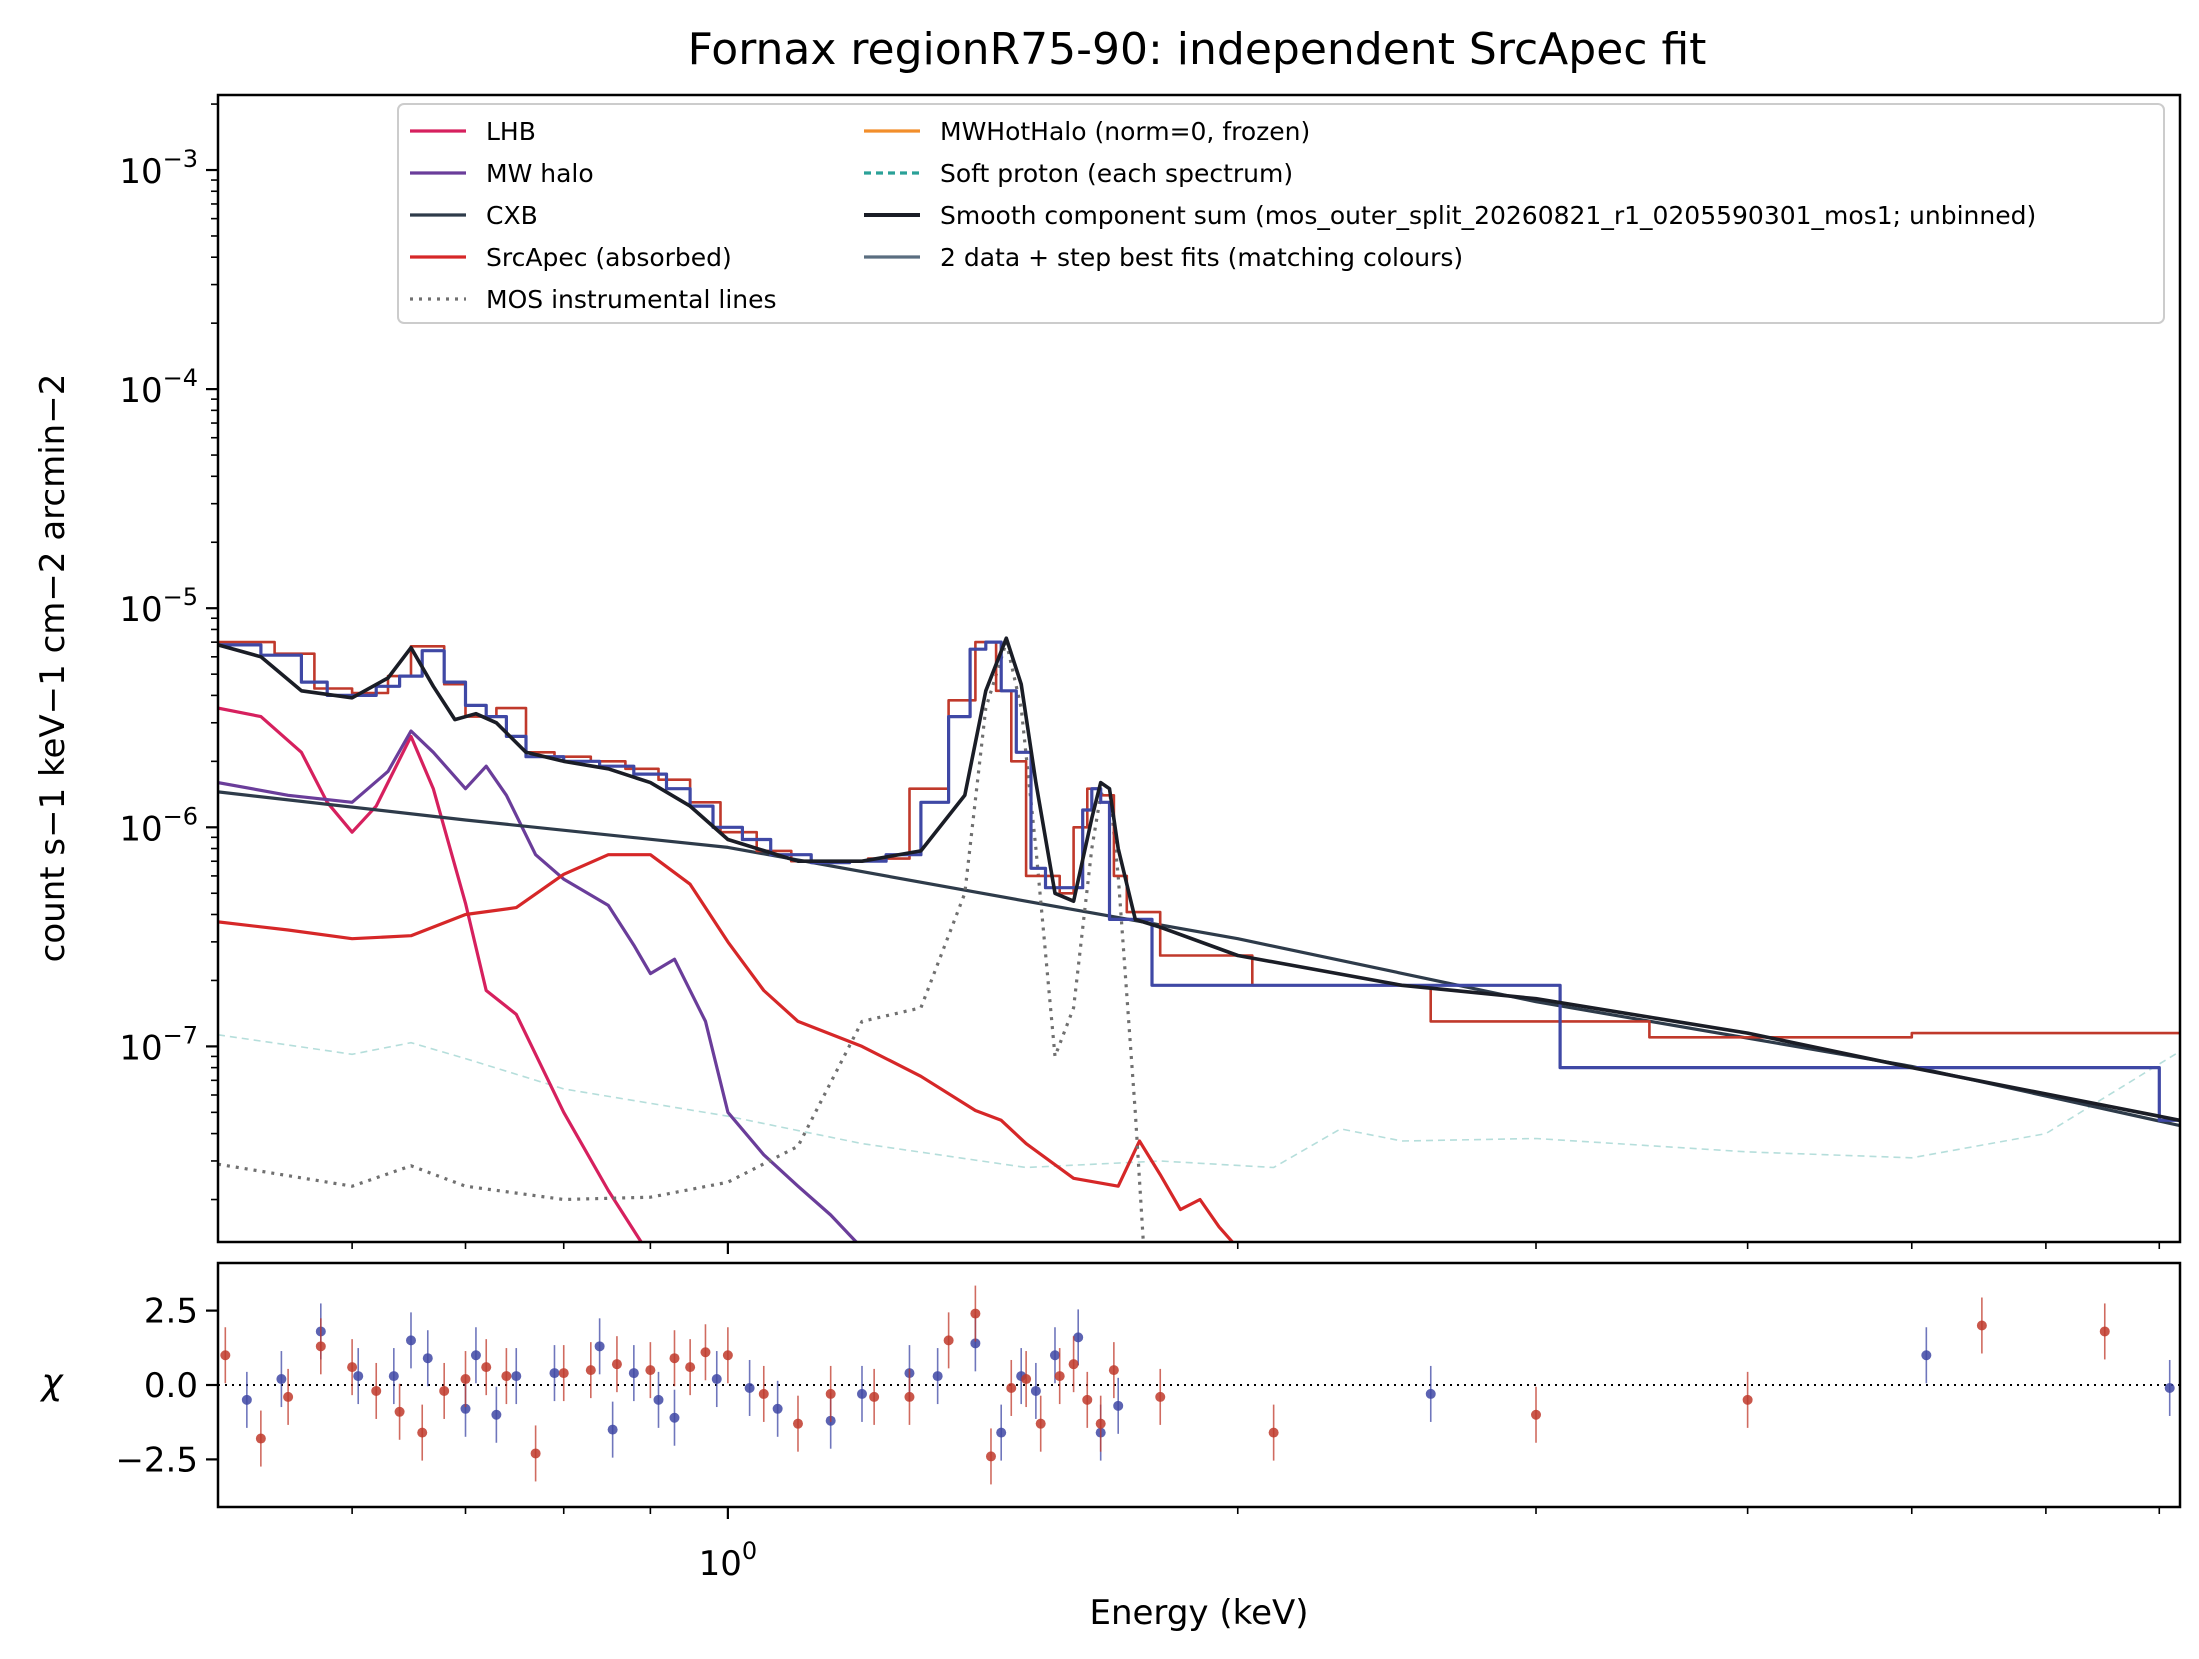  I want to click on residual-y-tick-label: 2.5, so click(171, 1312).